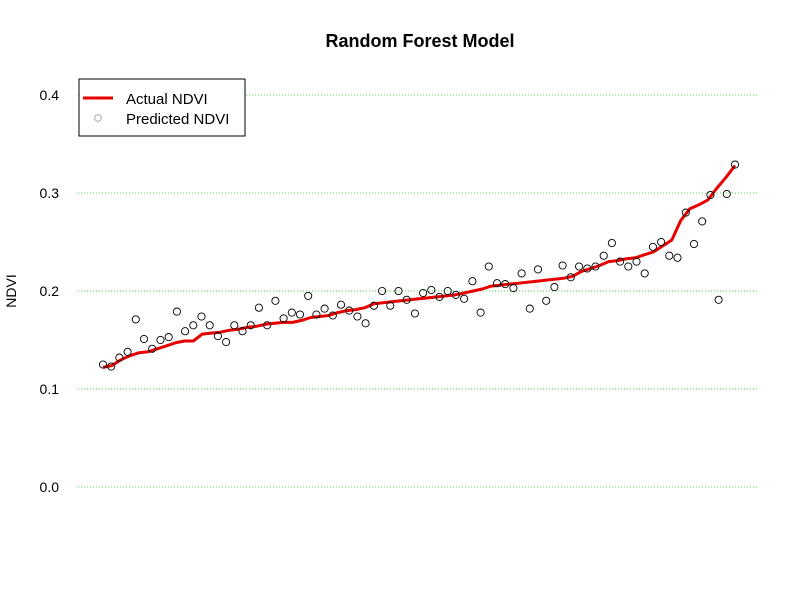  I want to click on legend: Actual NDVI Predicted NDVI, so click(162, 107).